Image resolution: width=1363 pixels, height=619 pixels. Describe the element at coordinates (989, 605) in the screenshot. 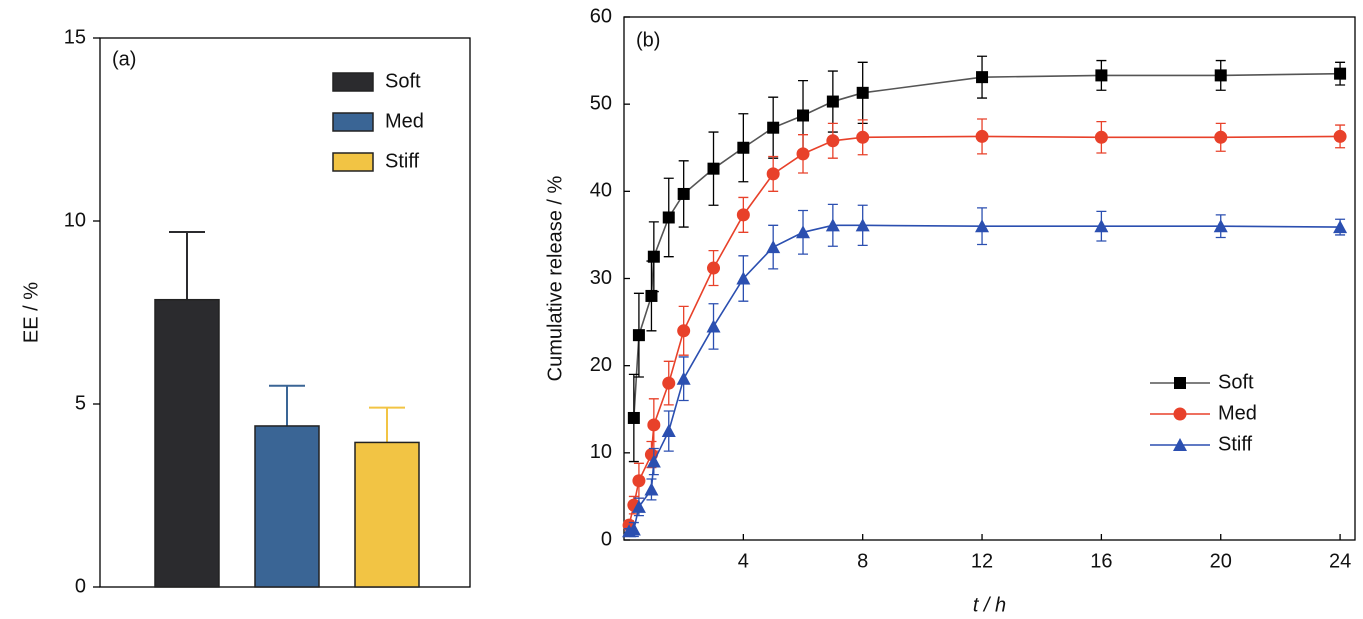

I see `x-axis-label: t / h` at that location.